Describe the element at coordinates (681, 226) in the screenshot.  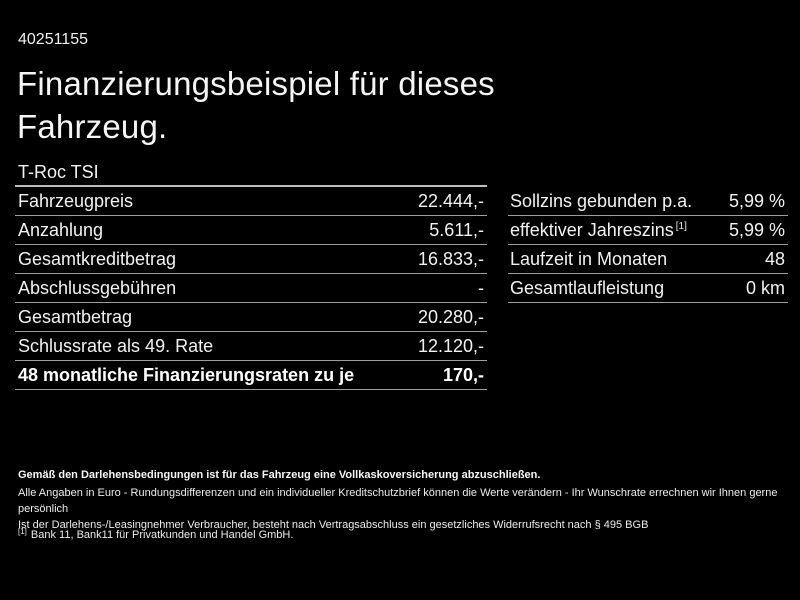
I see `footnote-ref: [1]` at that location.